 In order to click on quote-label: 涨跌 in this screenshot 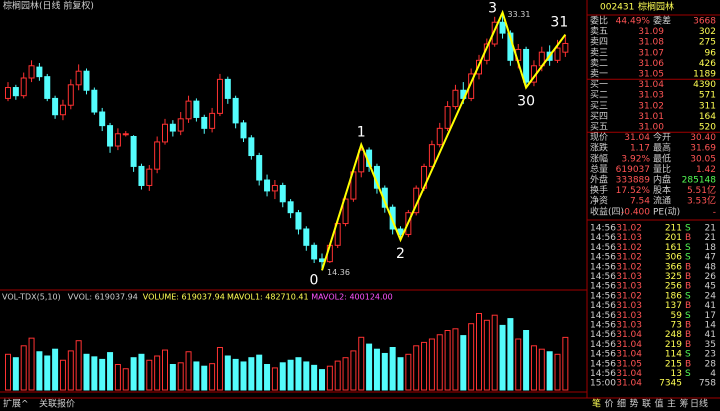, I will do `click(599, 148)`.